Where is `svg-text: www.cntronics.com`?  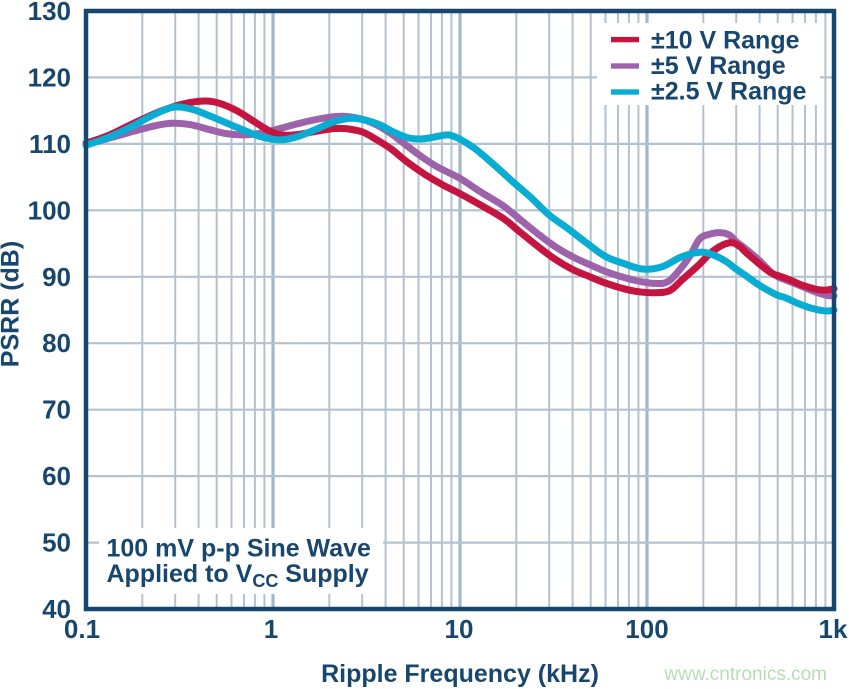 svg-text: www.cntronics.com is located at coordinates (745, 674).